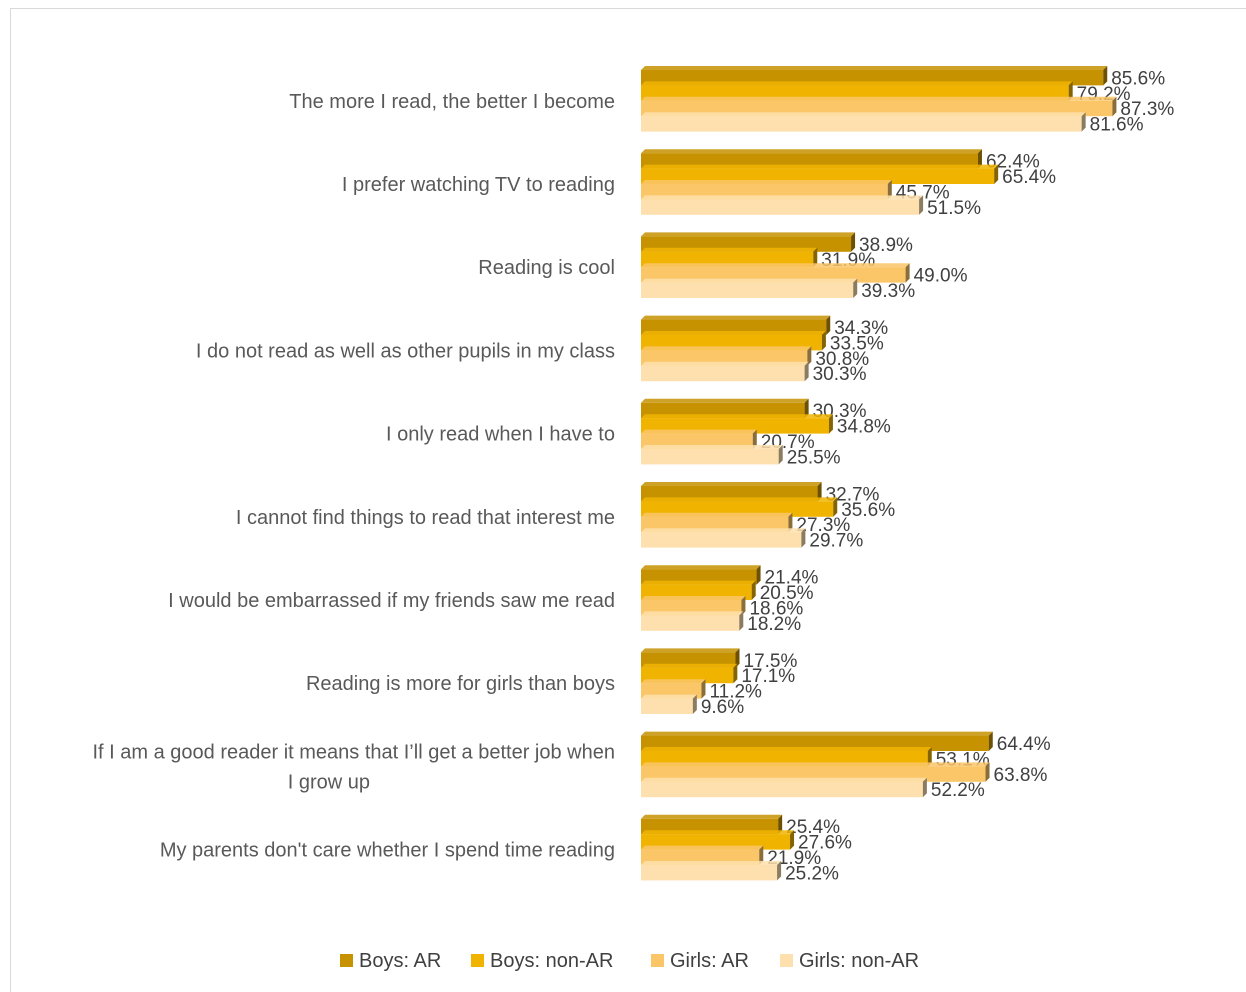 The width and height of the screenshot is (1246, 992). Describe the element at coordinates (861, 328) in the screenshot. I see `data-label: 34.3%` at that location.